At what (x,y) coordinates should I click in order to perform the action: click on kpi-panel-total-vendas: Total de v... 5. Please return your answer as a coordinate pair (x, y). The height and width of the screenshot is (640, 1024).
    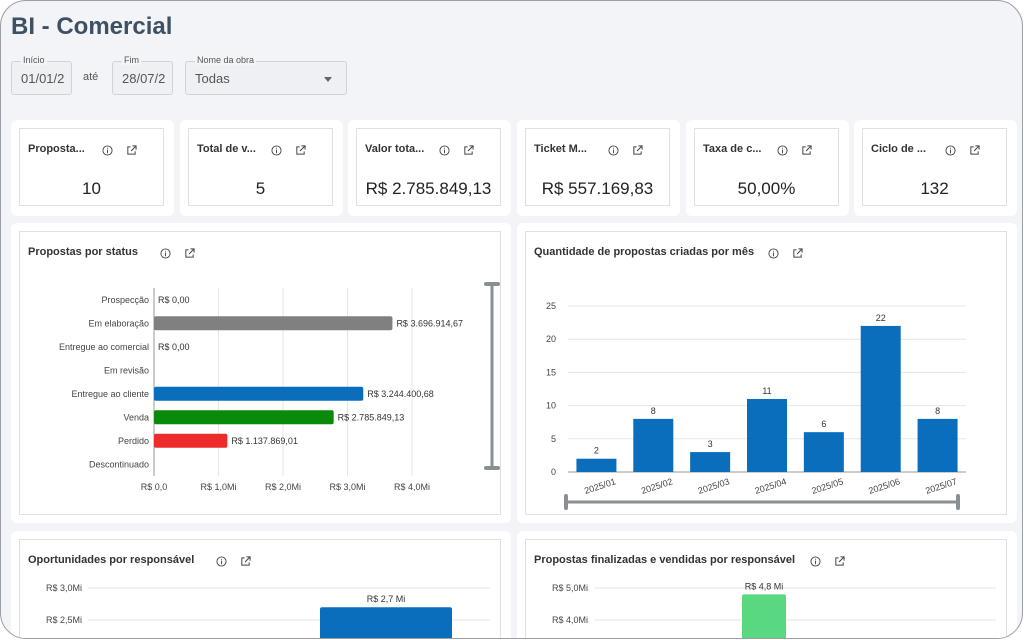
    Looking at the image, I should click on (261, 168).